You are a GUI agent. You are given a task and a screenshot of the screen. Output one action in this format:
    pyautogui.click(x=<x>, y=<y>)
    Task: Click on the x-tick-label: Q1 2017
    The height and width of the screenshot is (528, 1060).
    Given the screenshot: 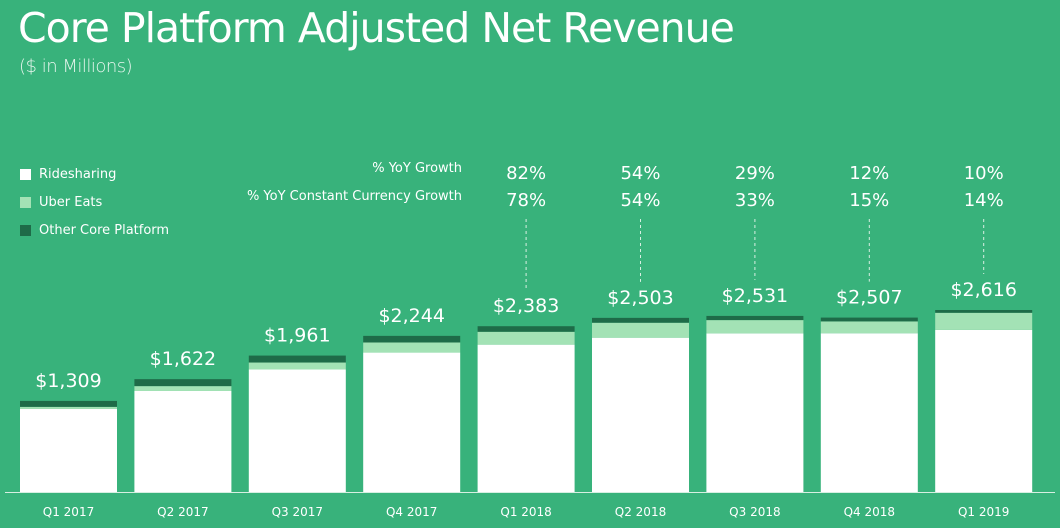 What is the action you would take?
    pyautogui.click(x=68, y=512)
    